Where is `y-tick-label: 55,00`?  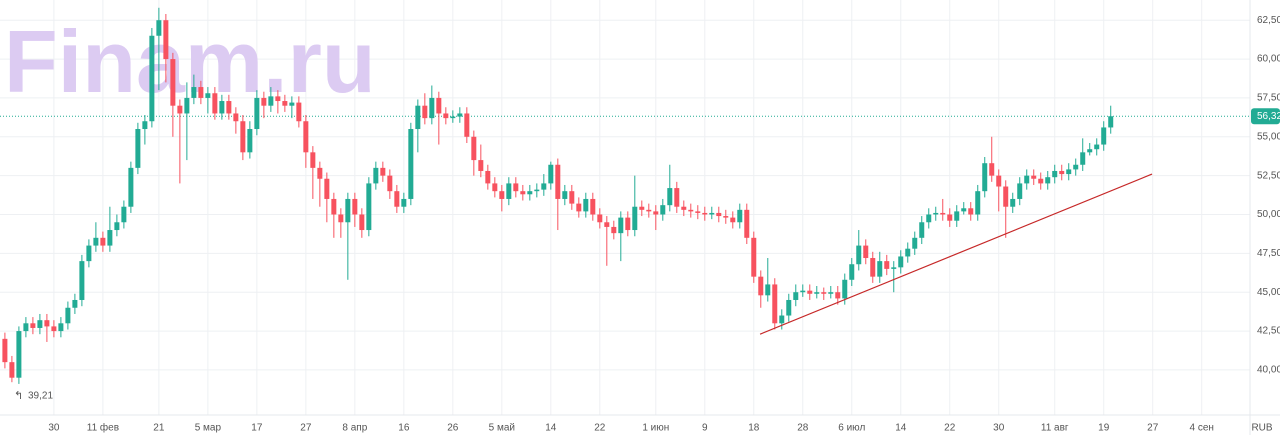 y-tick-label: 55,00 is located at coordinates (1268, 136).